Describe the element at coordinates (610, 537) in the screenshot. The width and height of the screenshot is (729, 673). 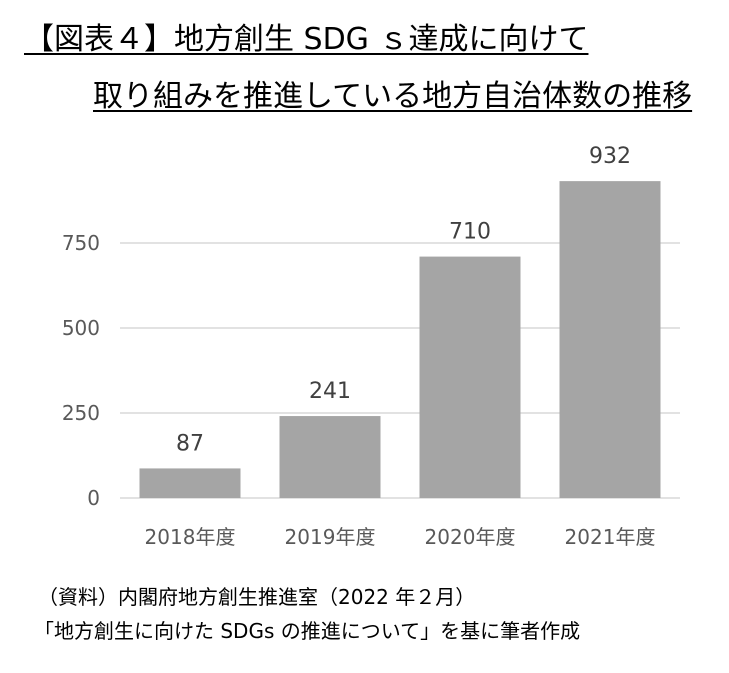
I see `x-tick-label-3: 2021年度` at that location.